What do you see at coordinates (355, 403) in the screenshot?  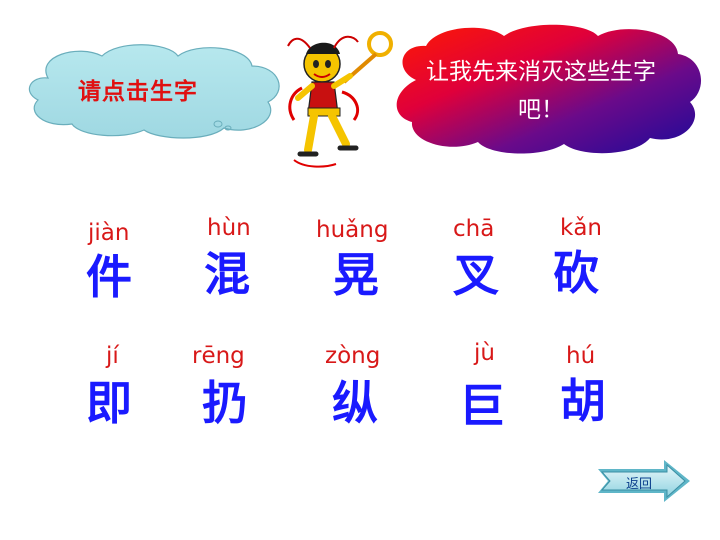 I see `hanzi-zong: 纵` at bounding box center [355, 403].